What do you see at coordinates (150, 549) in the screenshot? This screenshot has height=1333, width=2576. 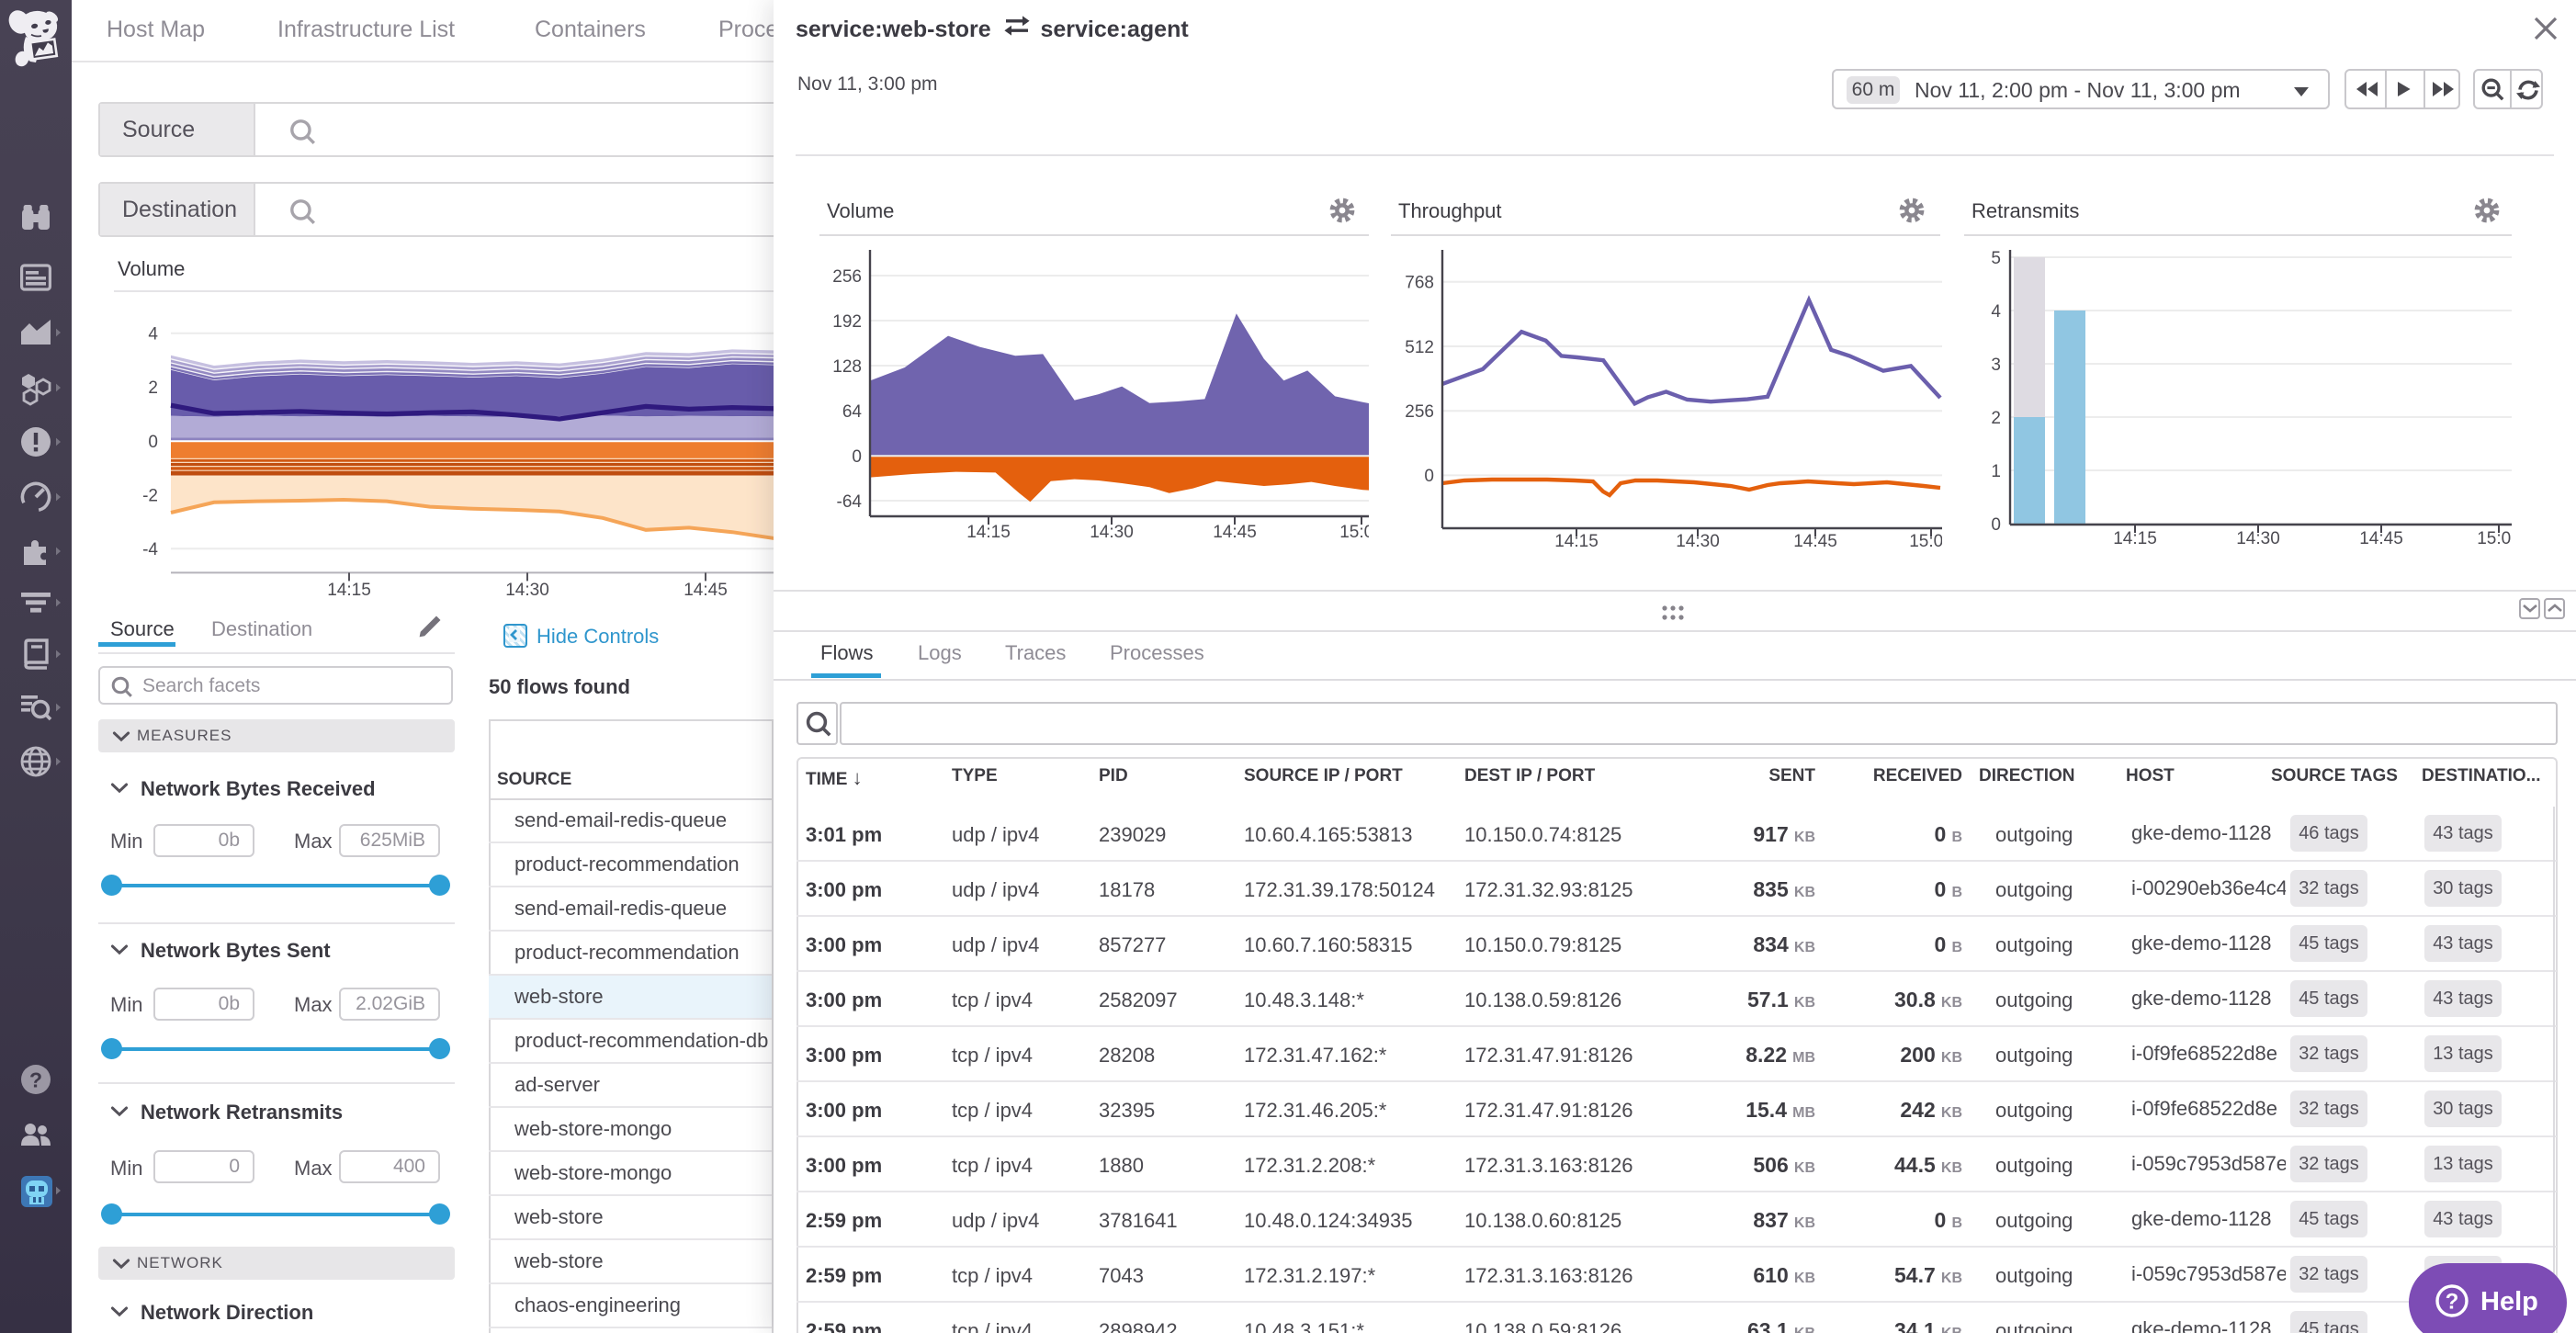 I see `svg-text: -4` at bounding box center [150, 549].